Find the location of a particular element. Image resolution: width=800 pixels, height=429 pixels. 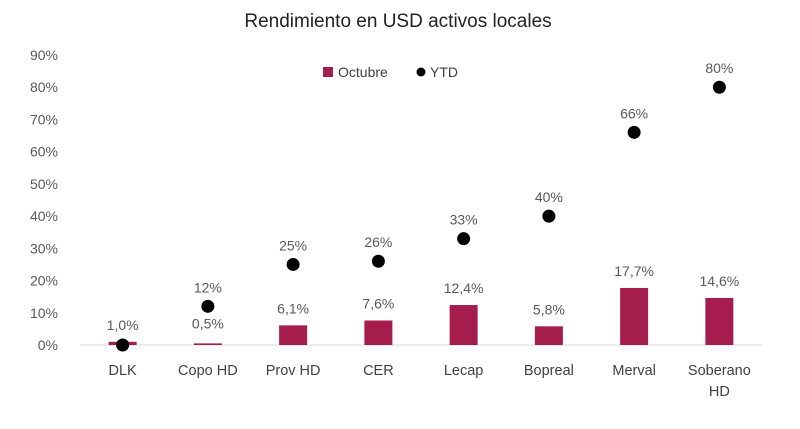

bar-data-label: 5,8% is located at coordinates (549, 309).